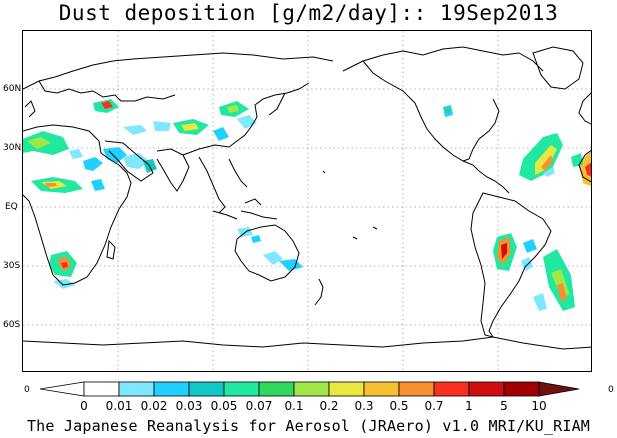  Describe the element at coordinates (538, 406) in the screenshot. I see `colorbar-label-13: 10` at that location.